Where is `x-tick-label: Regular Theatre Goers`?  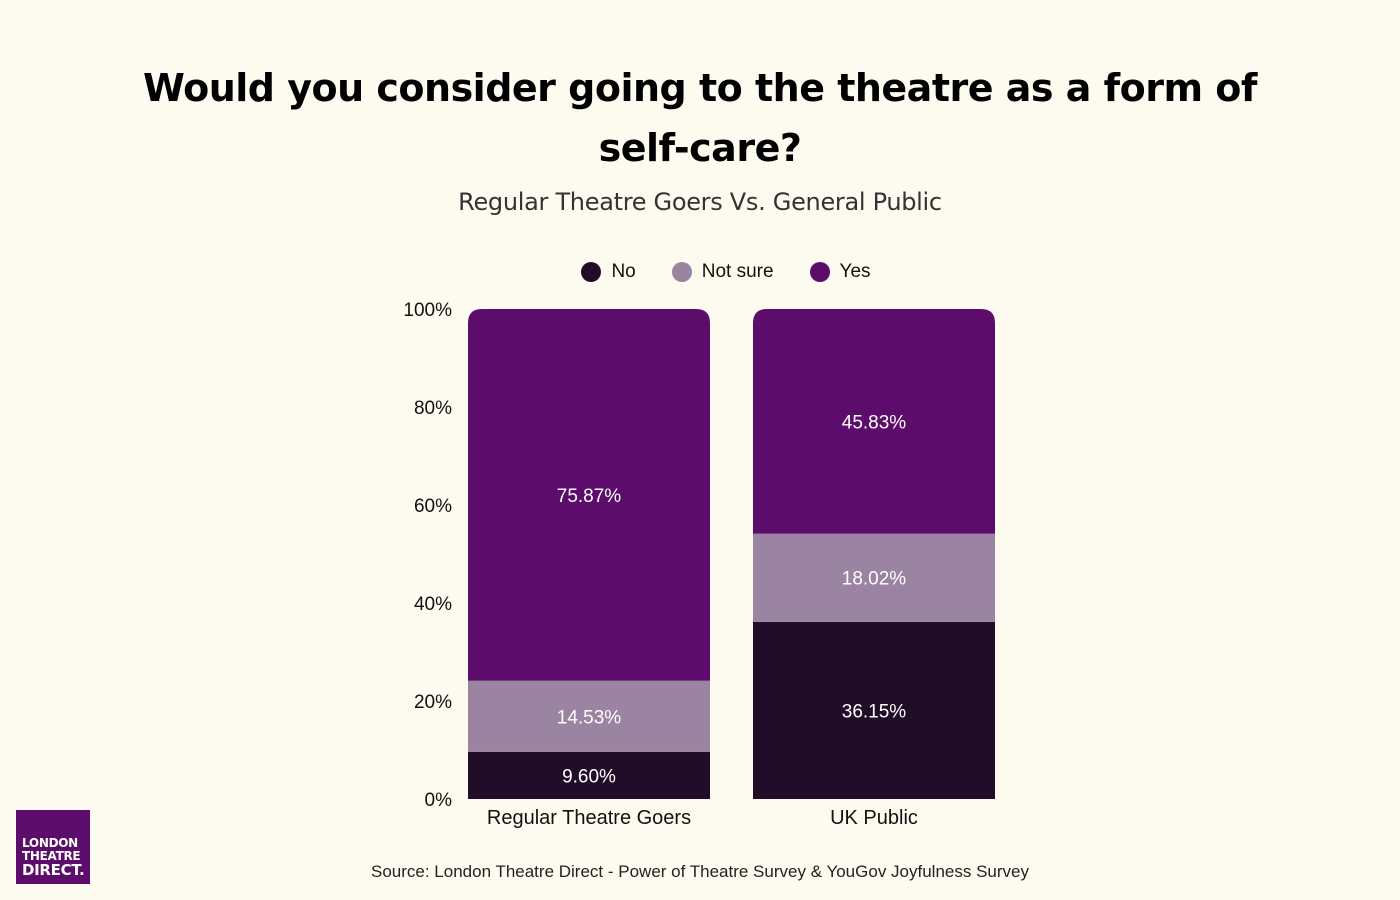
x-tick-label: Regular Theatre Goers is located at coordinates (589, 818).